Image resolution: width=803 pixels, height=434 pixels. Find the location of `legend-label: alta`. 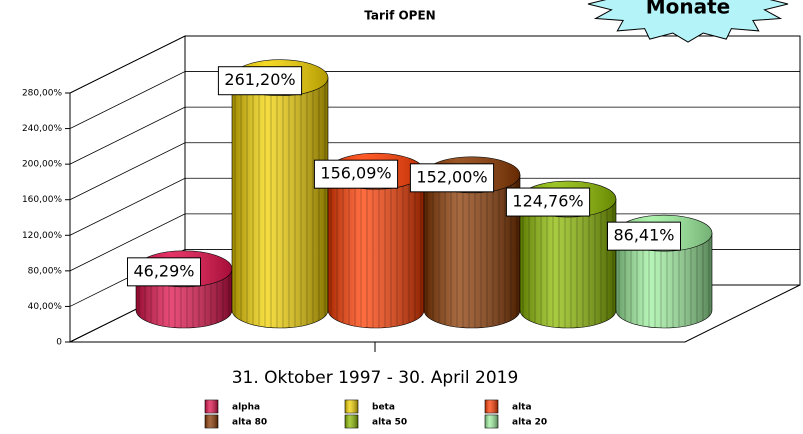

legend-label: alta is located at coordinates (522, 408).